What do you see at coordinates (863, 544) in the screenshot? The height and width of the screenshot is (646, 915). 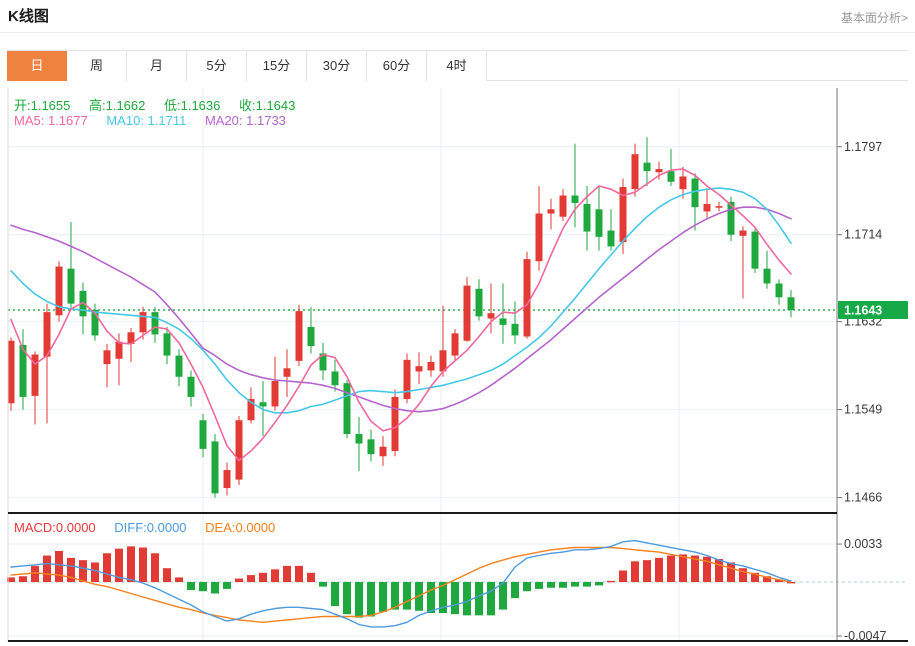 I see `svg-text: 0.0033` at bounding box center [863, 544].